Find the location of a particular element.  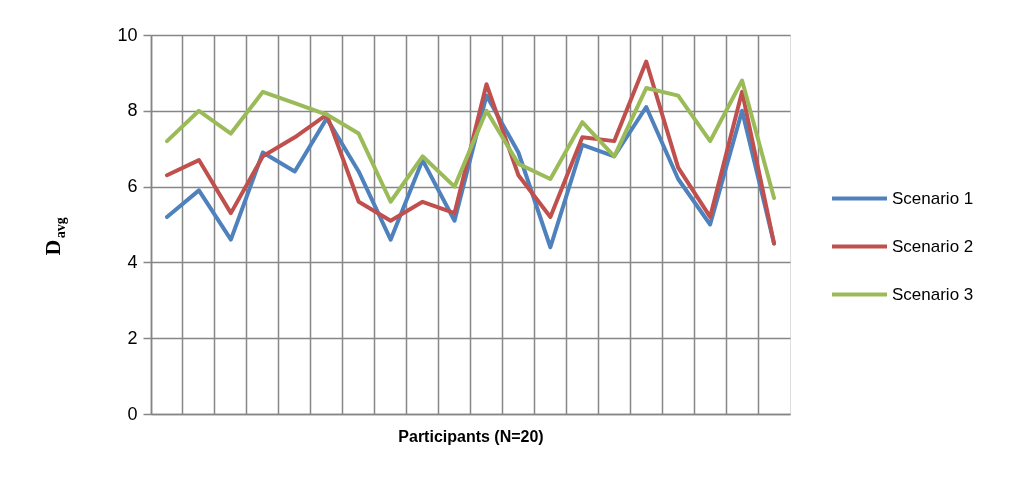

x-axis-title: Participants (N=20) is located at coordinates (471, 436).